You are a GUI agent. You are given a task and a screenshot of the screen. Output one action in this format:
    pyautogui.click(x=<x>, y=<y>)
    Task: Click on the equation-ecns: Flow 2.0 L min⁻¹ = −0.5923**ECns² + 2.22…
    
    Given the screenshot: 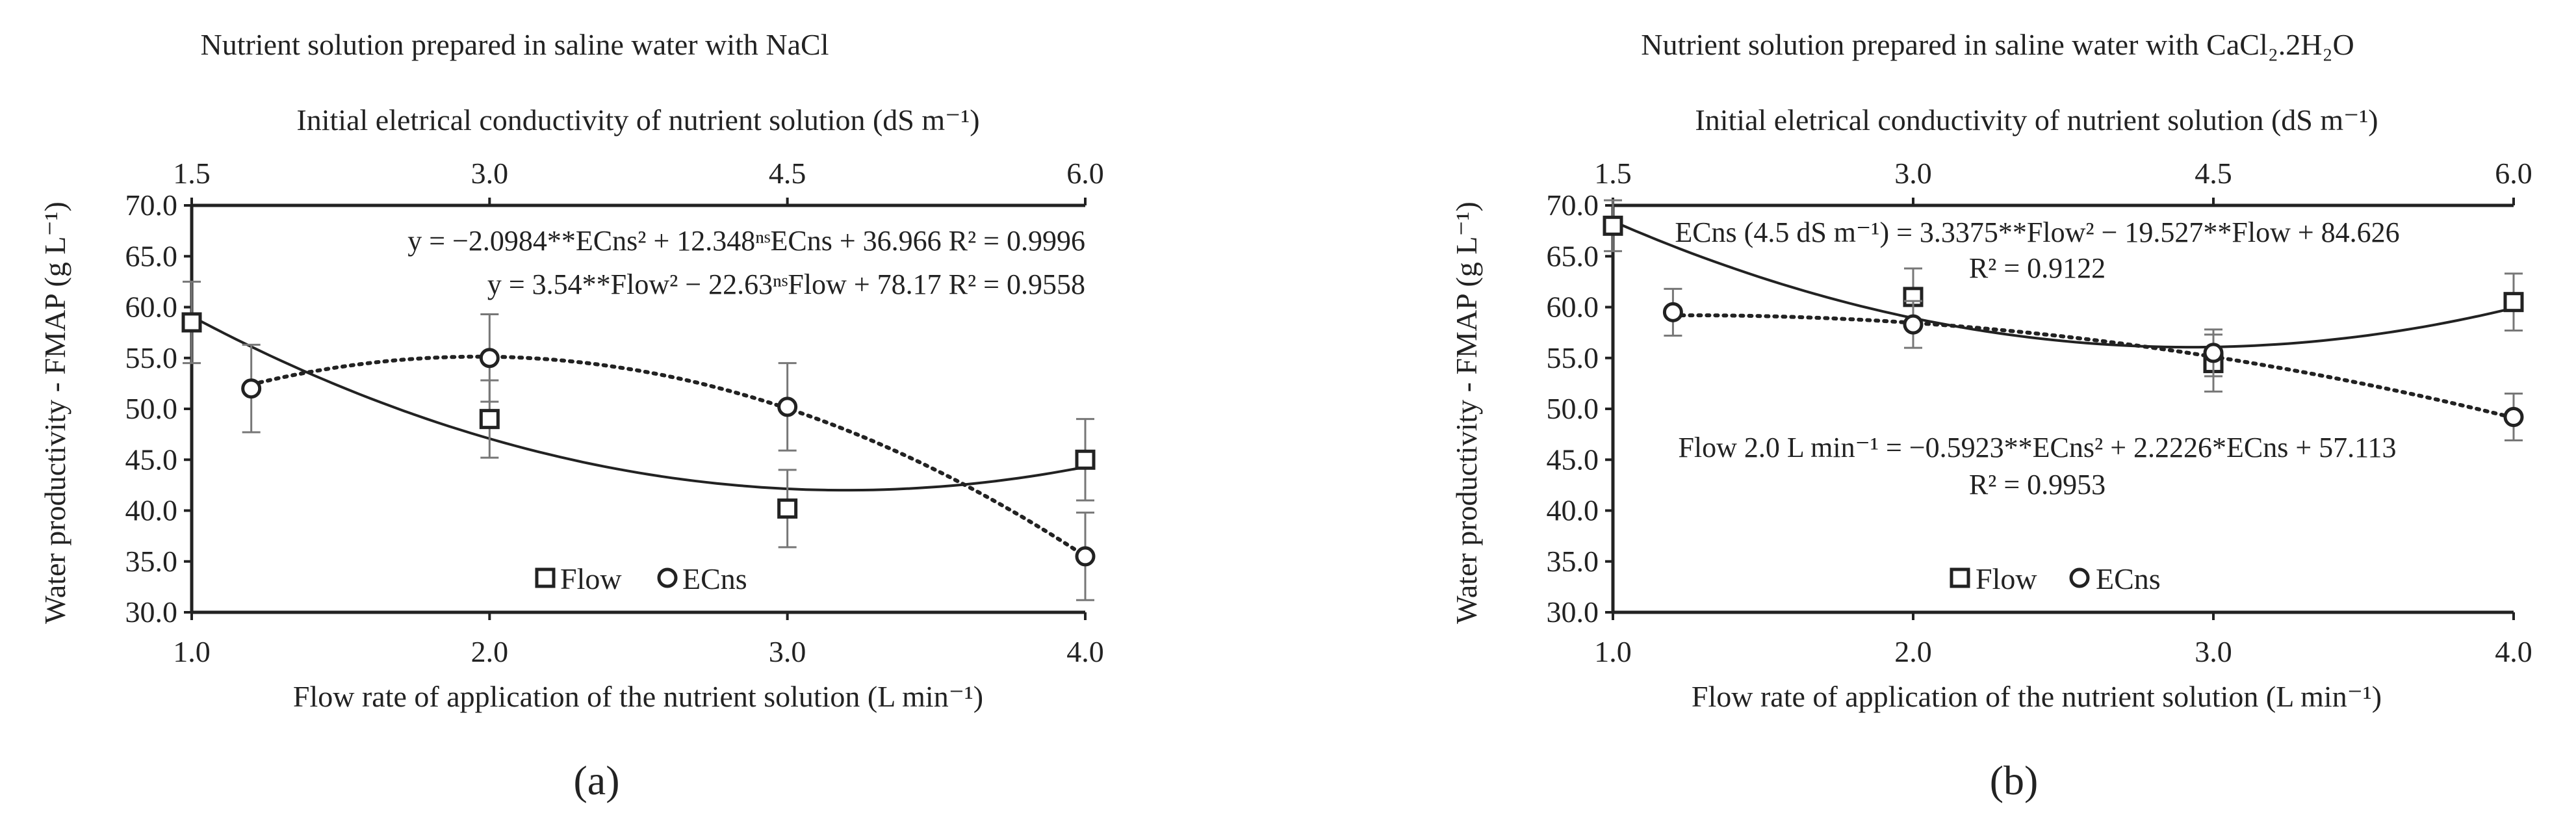 What is the action you would take?
    pyautogui.click(x=2037, y=447)
    